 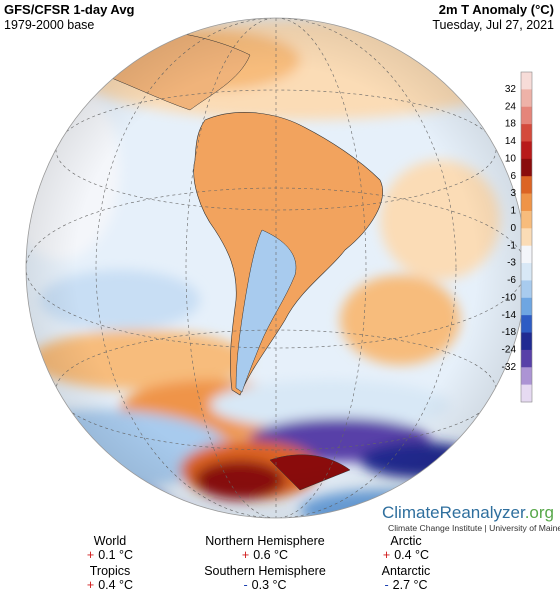 I want to click on colorbar-label: 18, so click(x=511, y=124).